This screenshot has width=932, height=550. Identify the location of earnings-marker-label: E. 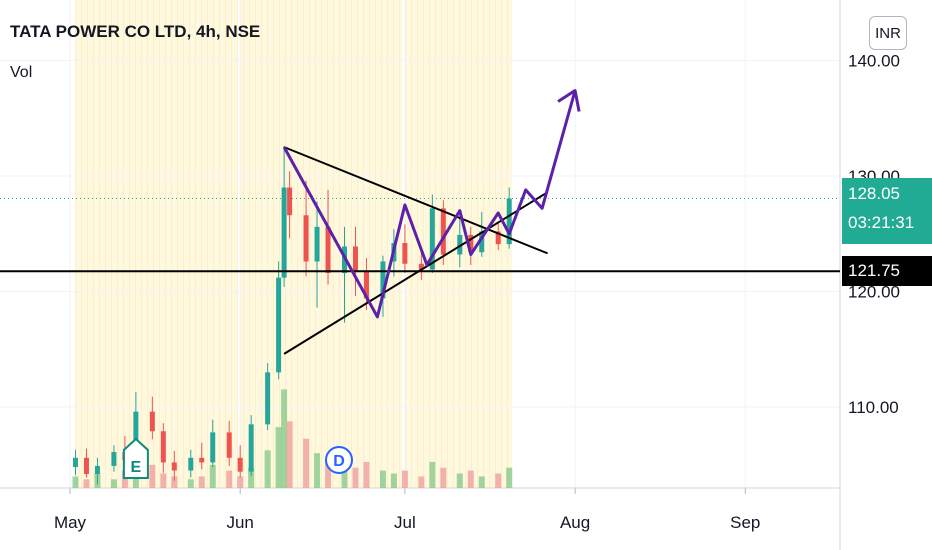
(136, 467).